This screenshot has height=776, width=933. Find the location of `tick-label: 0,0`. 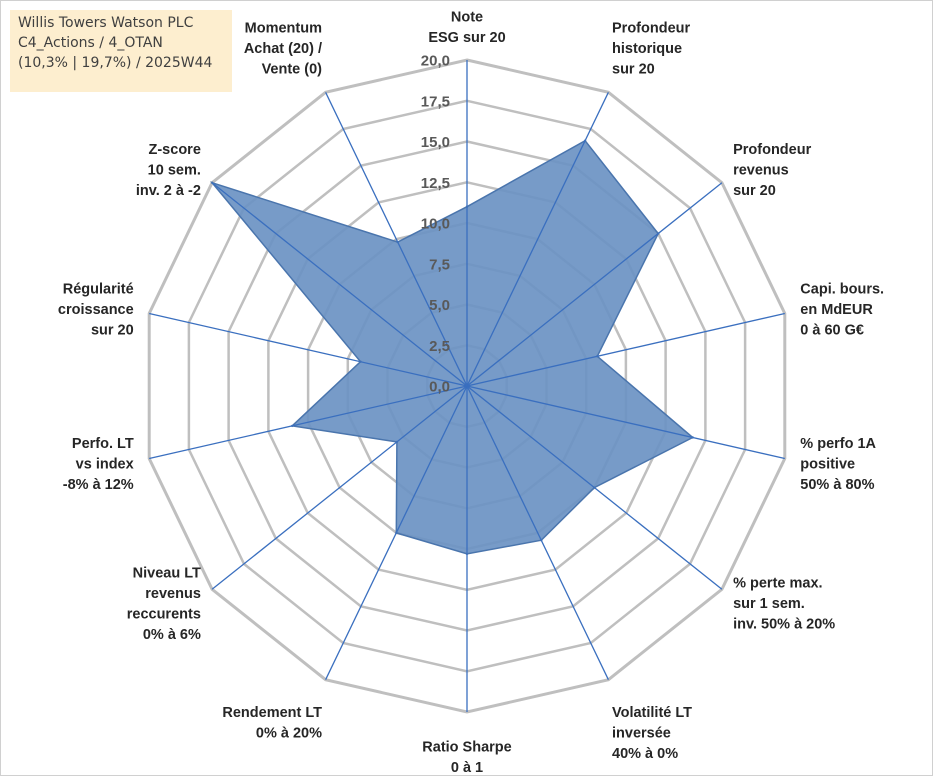

tick-label: 0,0 is located at coordinates (439, 387).